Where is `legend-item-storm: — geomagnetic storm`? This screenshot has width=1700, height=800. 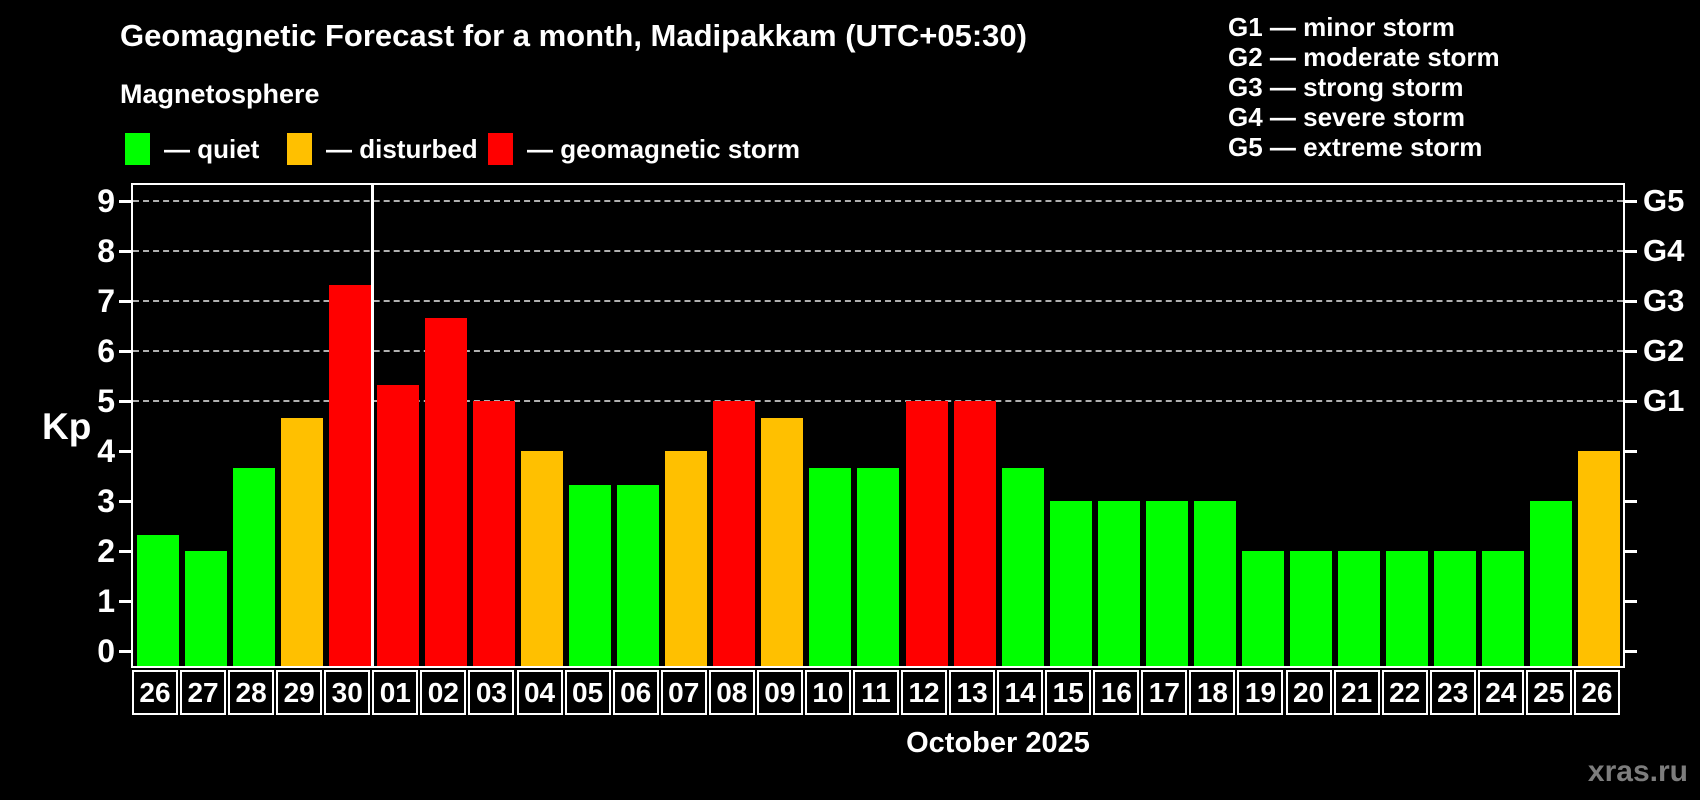 legend-item-storm: — geomagnetic storm is located at coordinates (644, 149).